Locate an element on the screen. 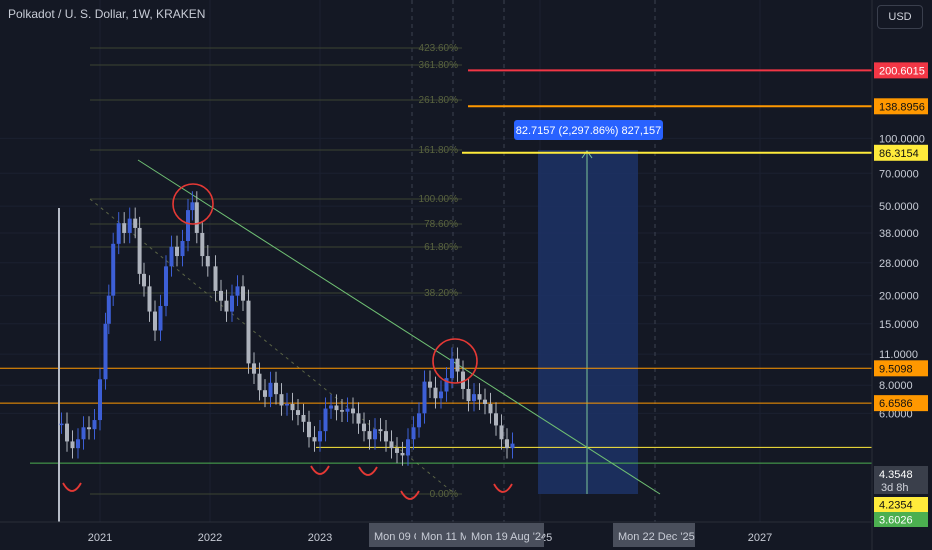  price-tick-label: 20.0000 is located at coordinates (899, 297).